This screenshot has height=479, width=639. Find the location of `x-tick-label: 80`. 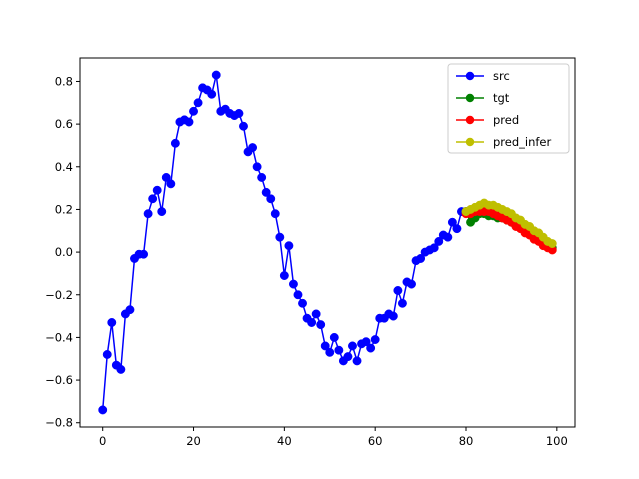

x-tick-label: 80 is located at coordinates (466, 441).